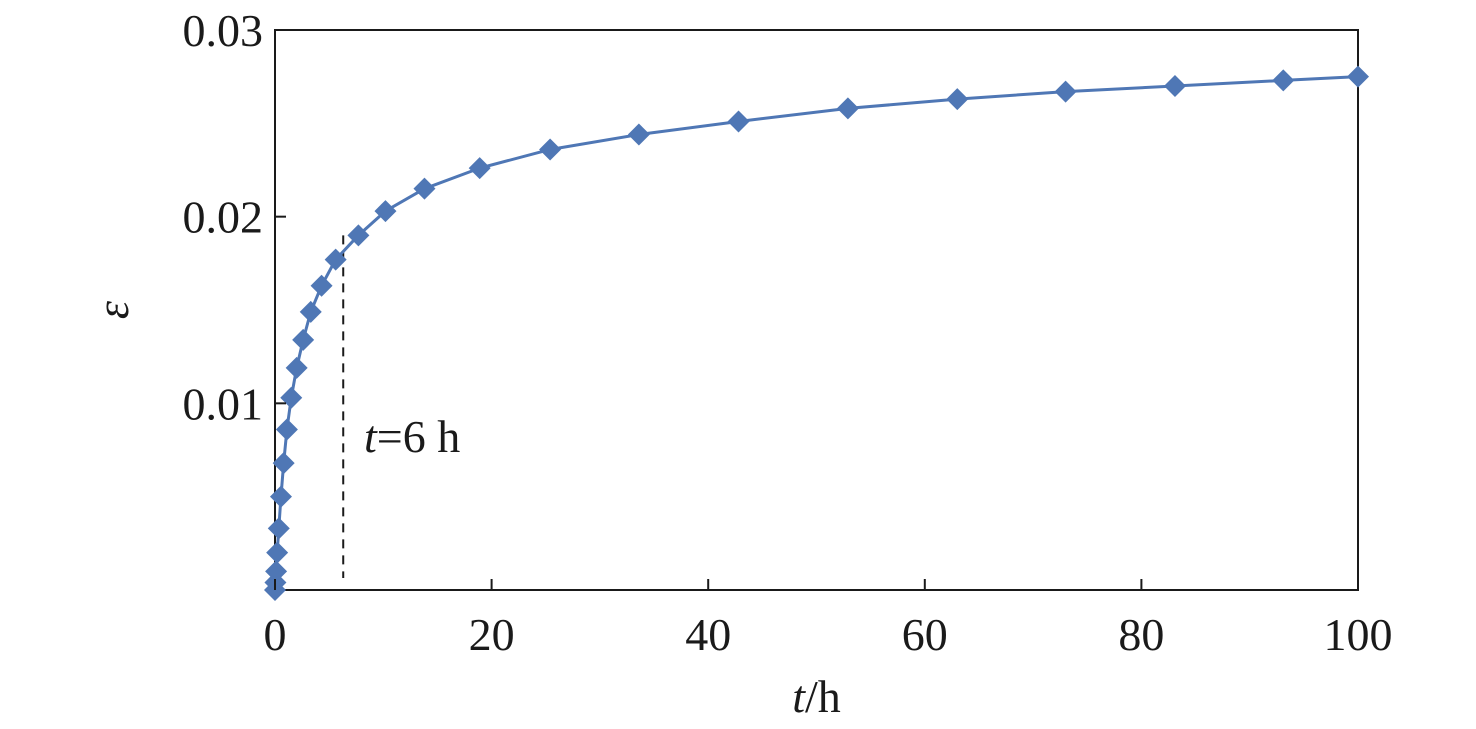 Image resolution: width=1476 pixels, height=729 pixels. What do you see at coordinates (828, 619) in the screenshot?
I see `x-axis-ticks: 0 20 40 60 80 100` at bounding box center [828, 619].